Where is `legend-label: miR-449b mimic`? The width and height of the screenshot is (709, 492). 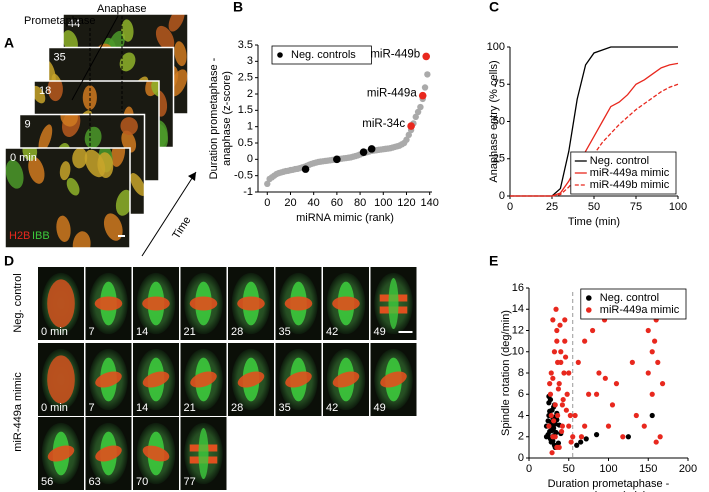
legend-label: miR-449b mimic is located at coordinates (630, 185).